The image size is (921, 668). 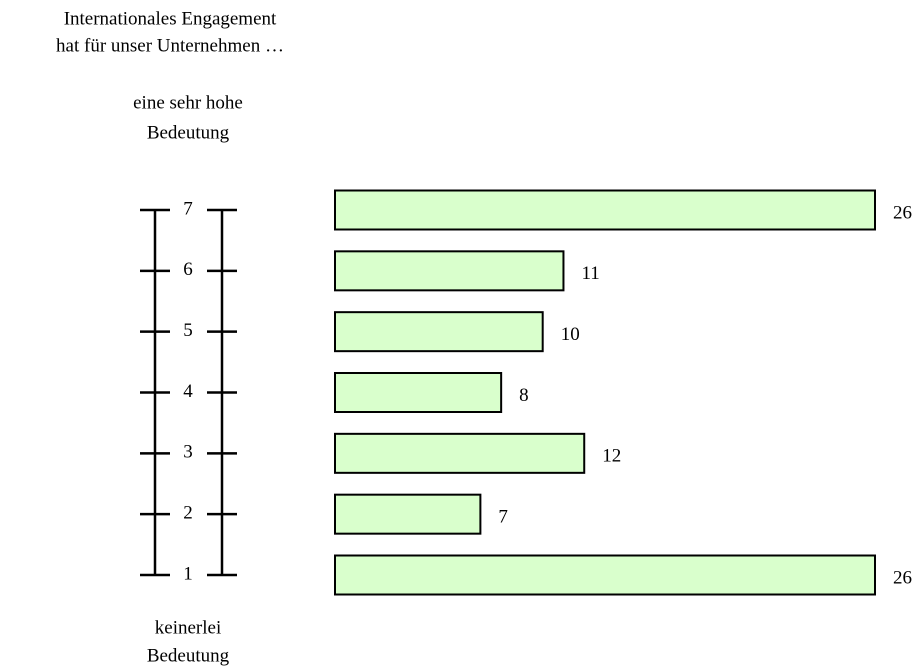 What do you see at coordinates (188, 655) in the screenshot?
I see `bottom-label: Bedeutung` at bounding box center [188, 655].